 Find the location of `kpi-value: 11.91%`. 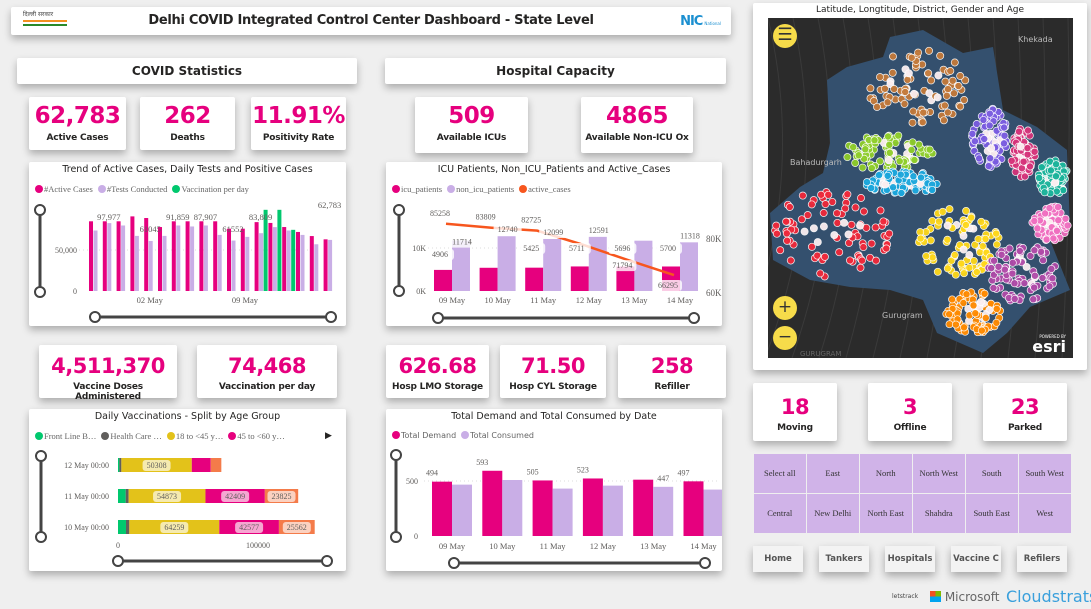

kpi-value: 11.91% is located at coordinates (298, 116).